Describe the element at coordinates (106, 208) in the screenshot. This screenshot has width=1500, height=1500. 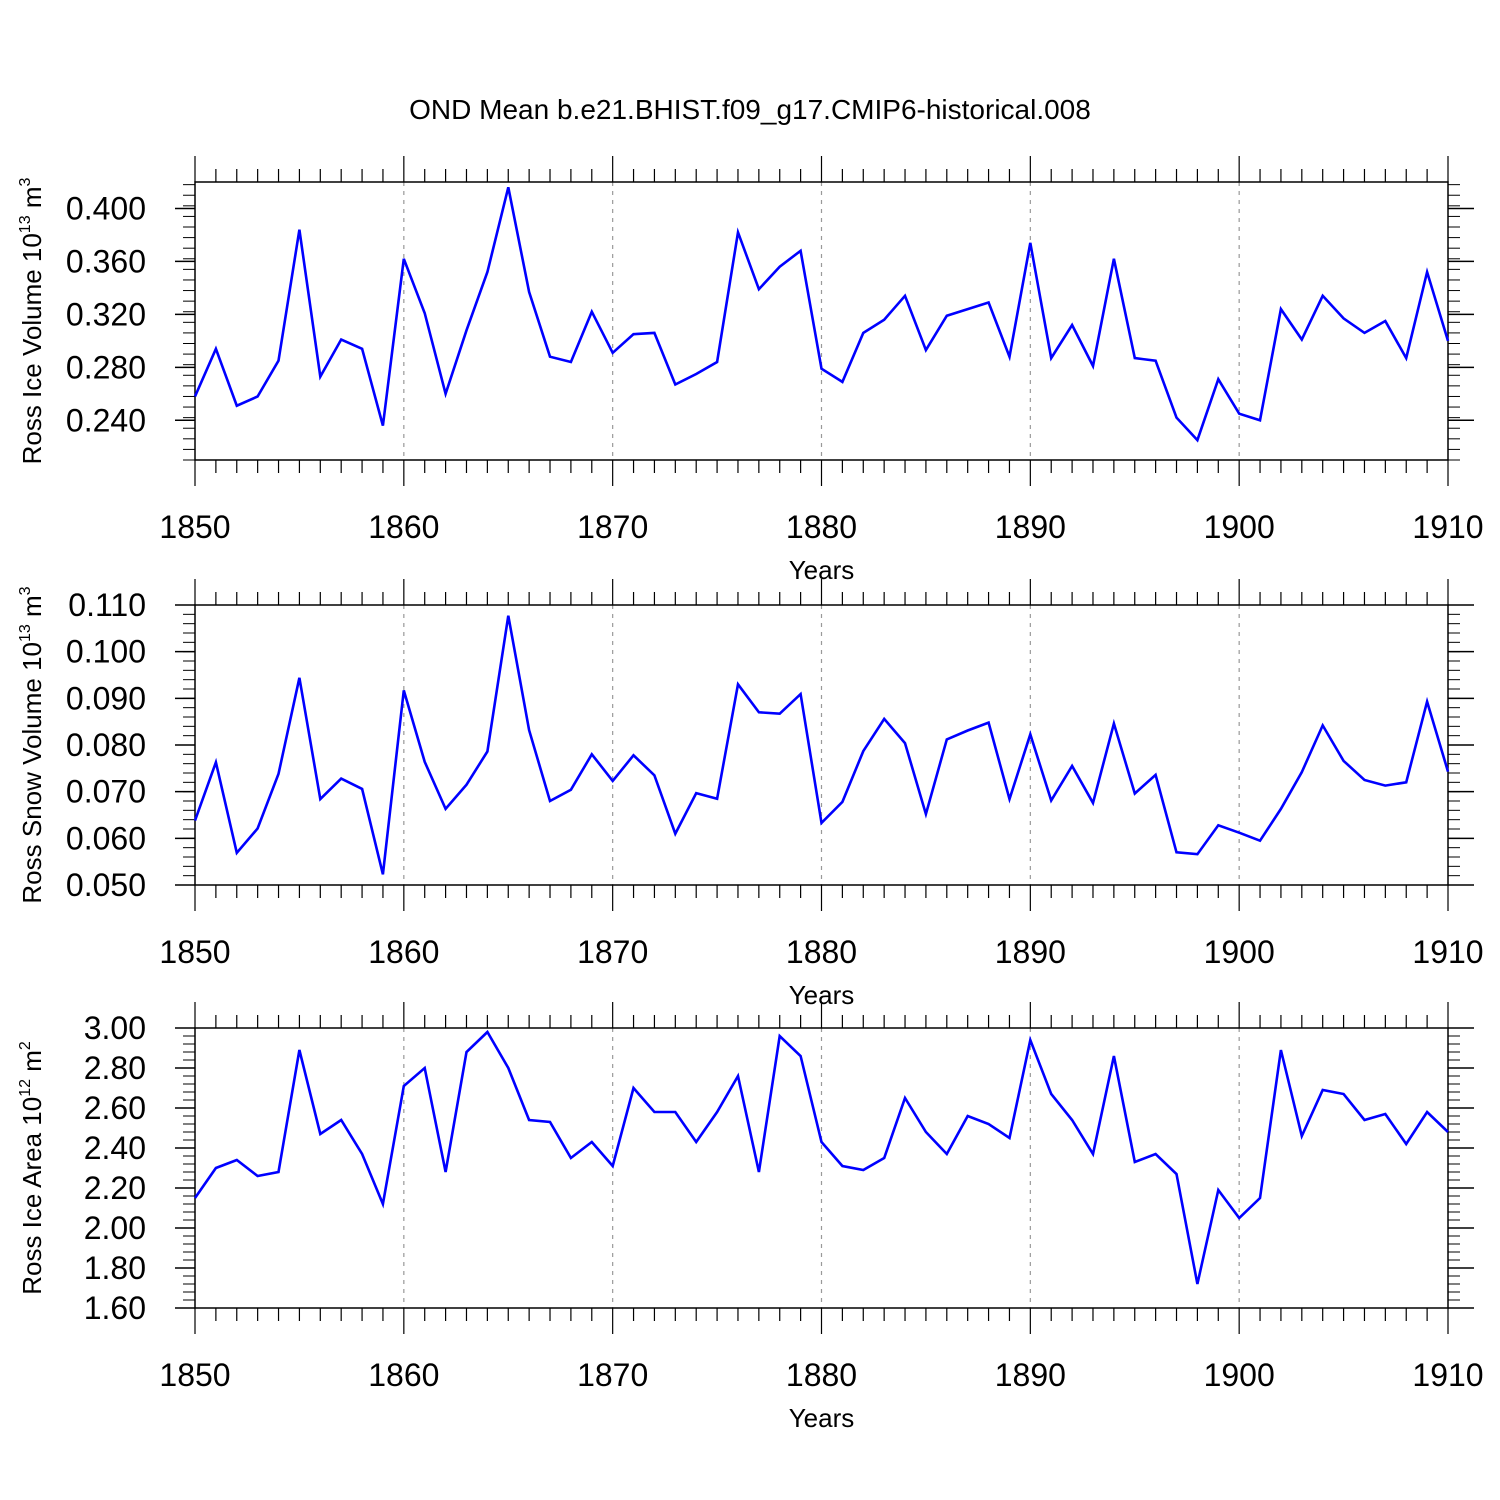
I see `y-tick-label: 0.400` at that location.